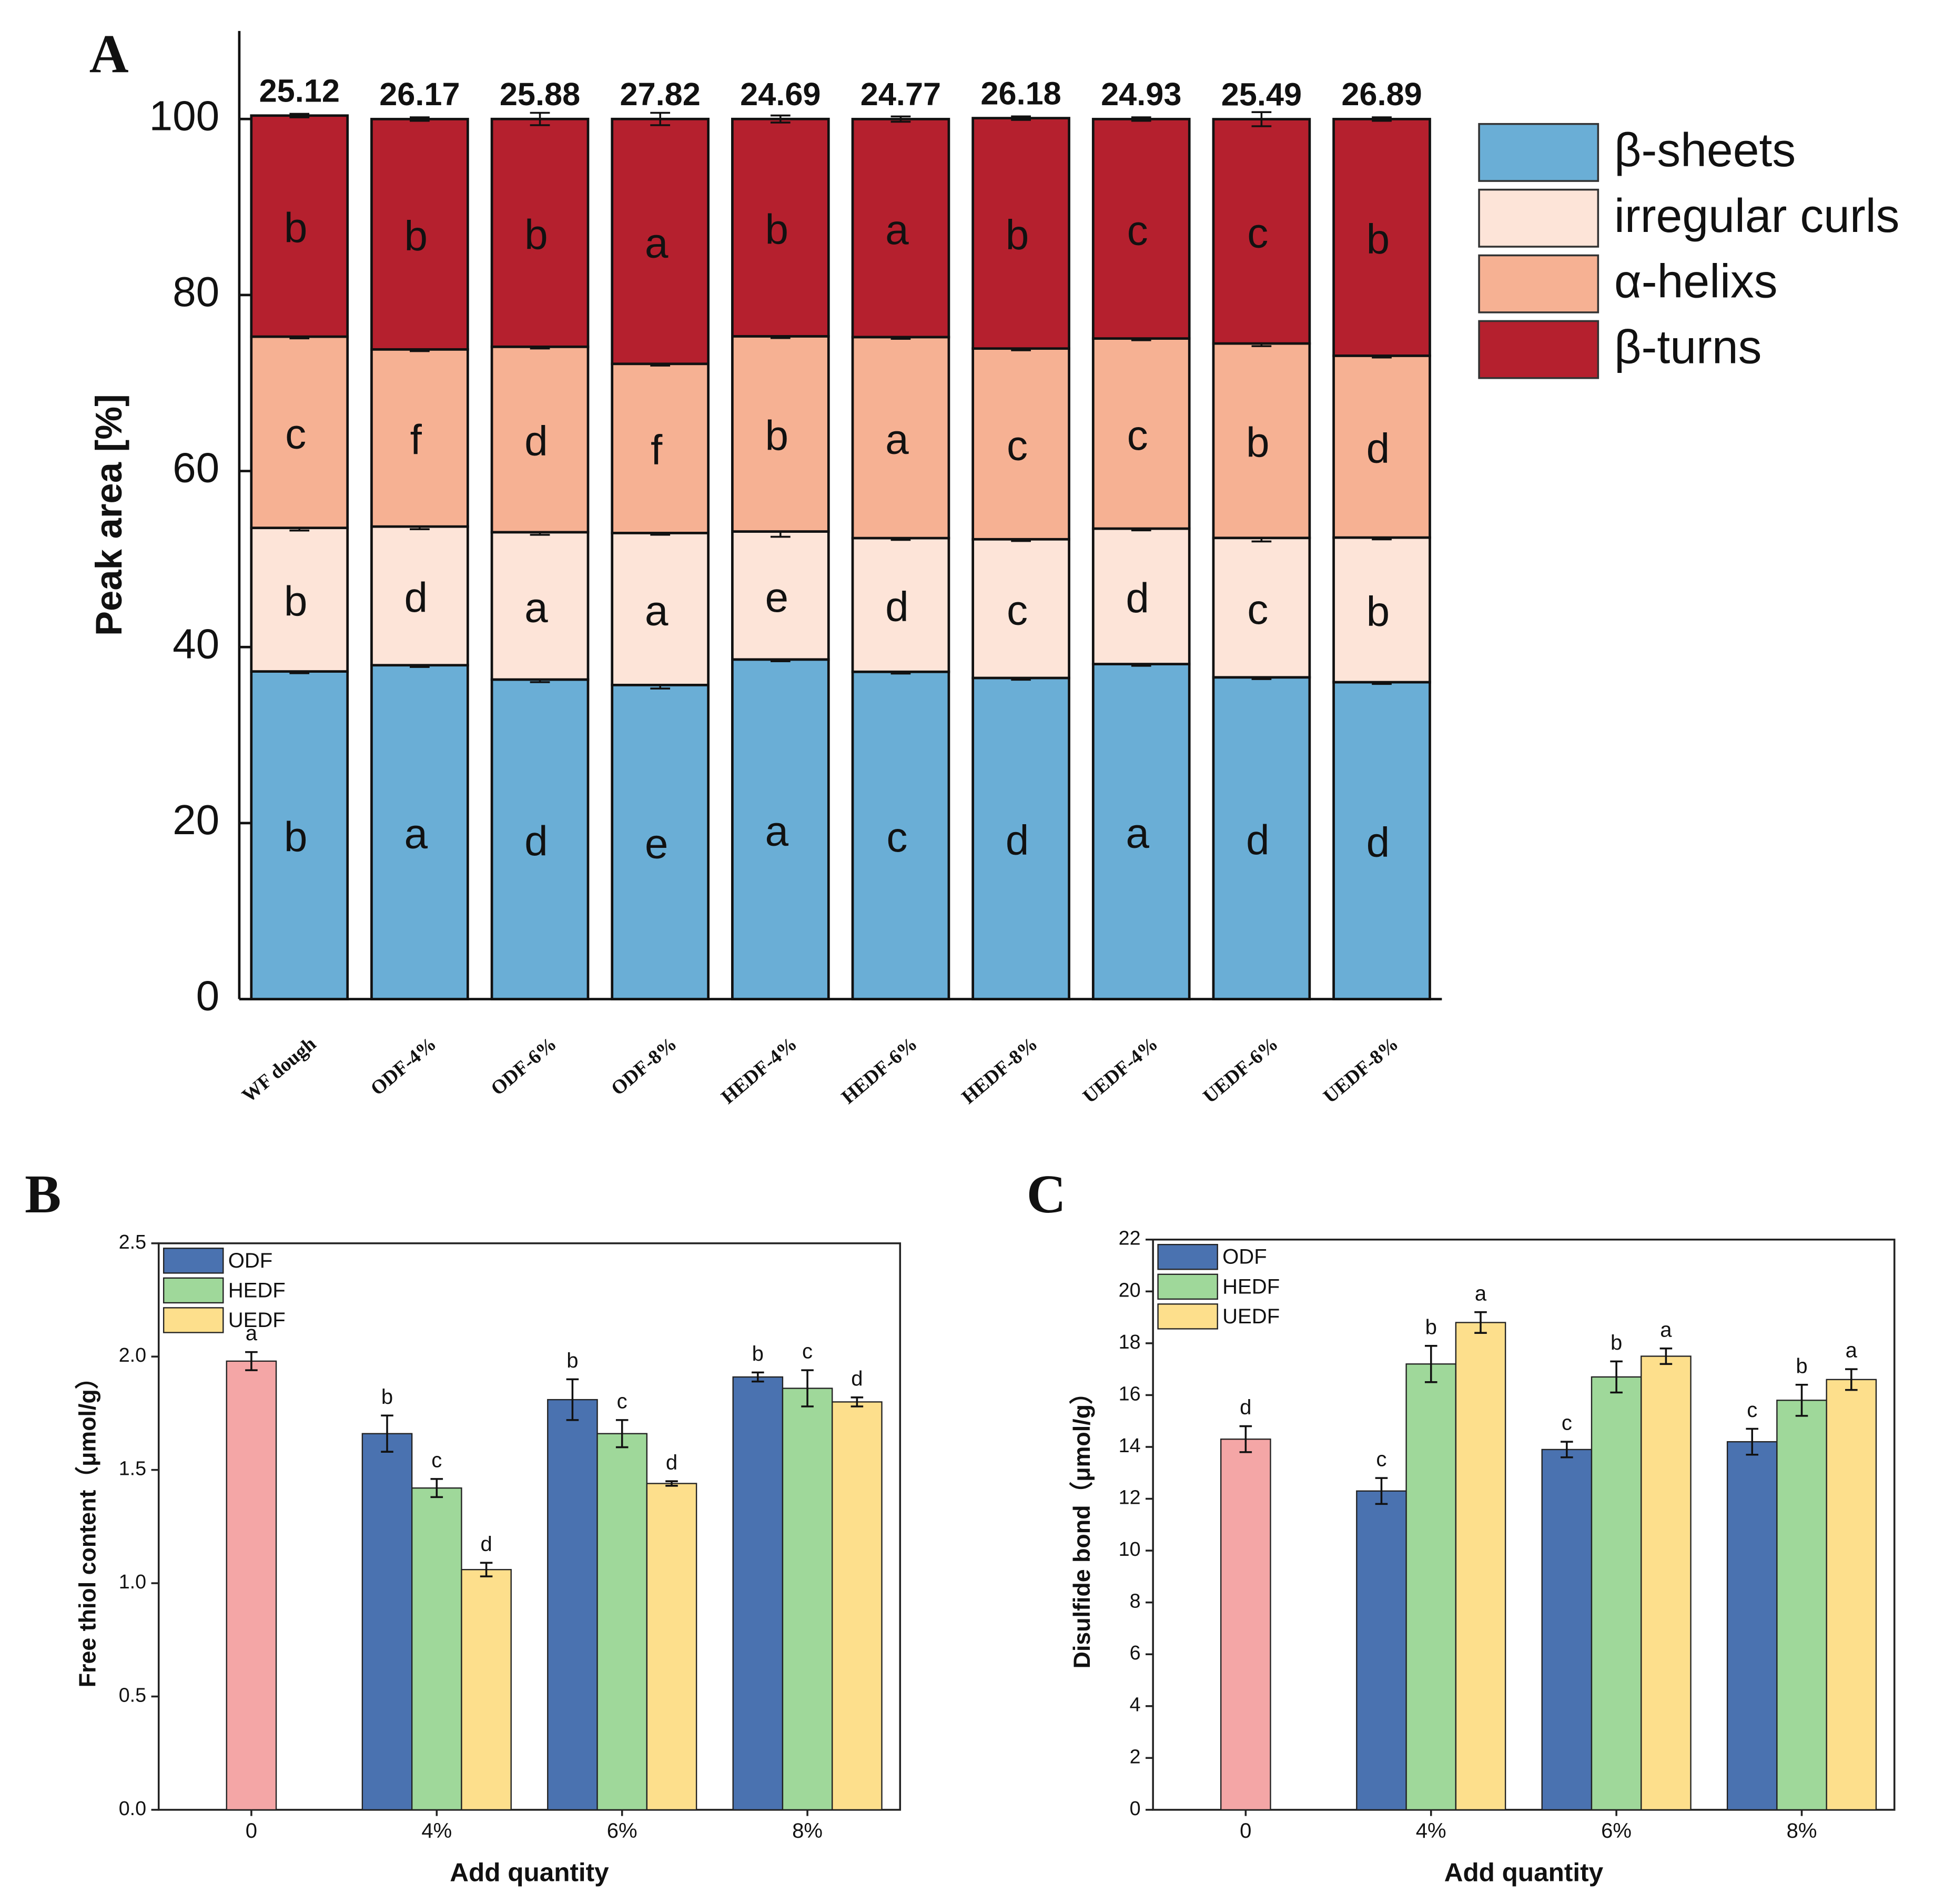  What do you see at coordinates (1082, 1524) in the screenshot?
I see `y-axis-title: Disulfide bond（μmol/g）` at bounding box center [1082, 1524].